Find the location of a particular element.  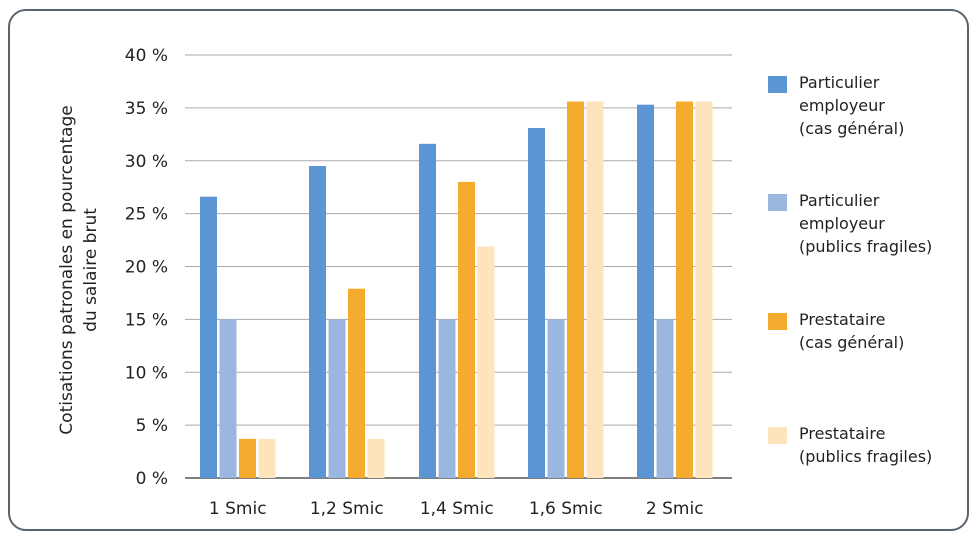

x-tick-labels: 1 Smic 1,2 Smic 1,4 Smic 1,6 Smic 2 Smic is located at coordinates (456, 509).